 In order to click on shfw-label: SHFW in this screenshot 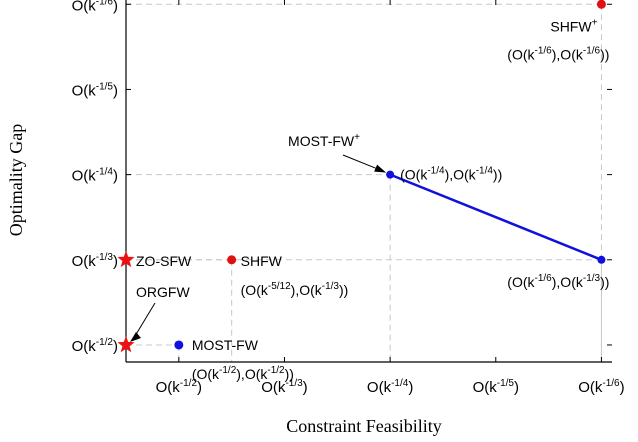, I will do `click(262, 261)`.